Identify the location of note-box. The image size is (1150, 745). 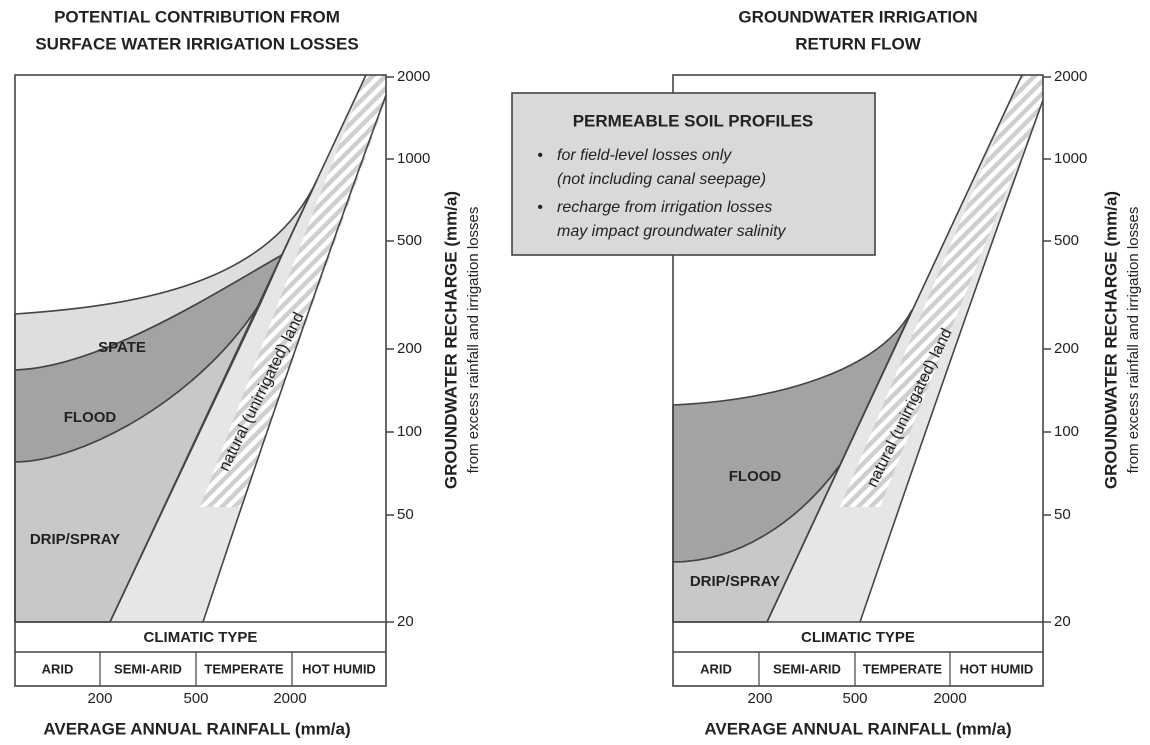
(693, 174).